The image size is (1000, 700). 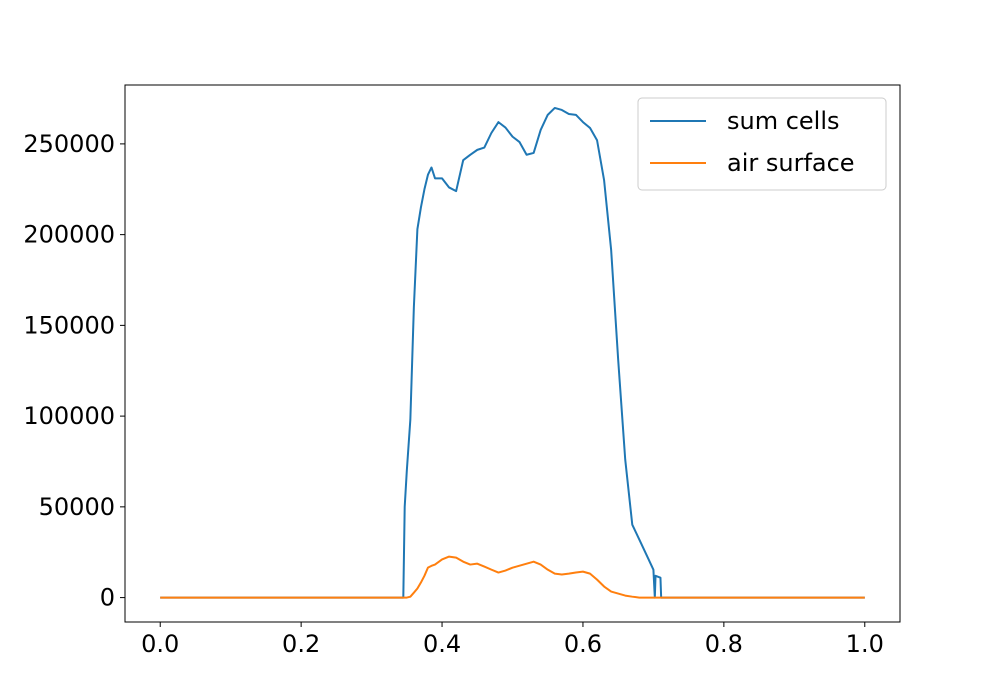 What do you see at coordinates (442, 644) in the screenshot?
I see `x-tick-label: 0.4` at bounding box center [442, 644].